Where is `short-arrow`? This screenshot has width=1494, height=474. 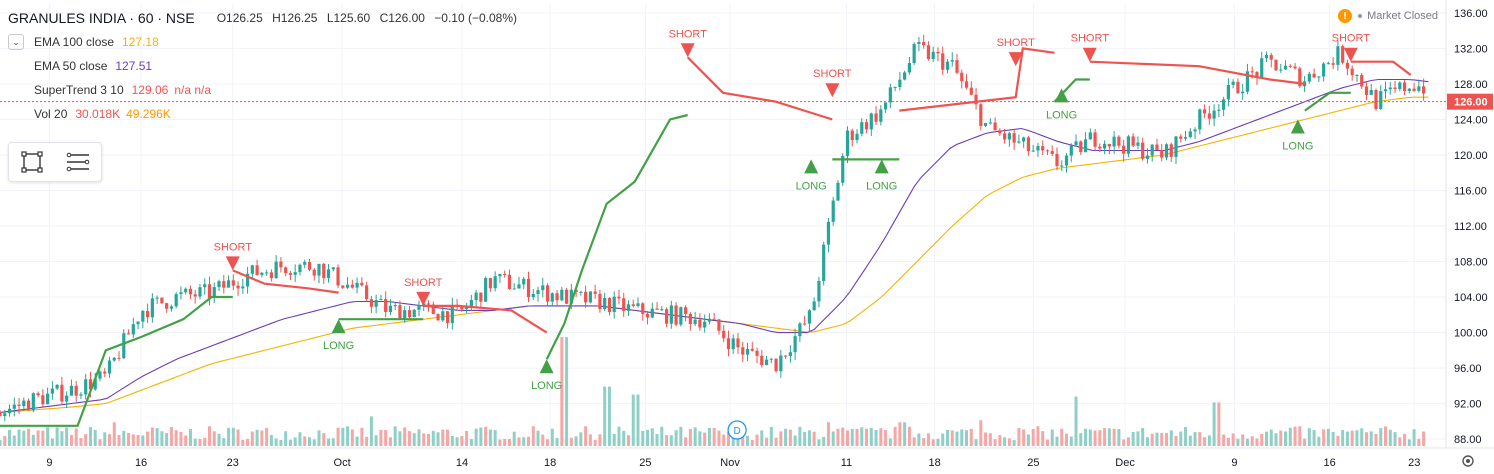
short-arrow is located at coordinates (1015, 59).